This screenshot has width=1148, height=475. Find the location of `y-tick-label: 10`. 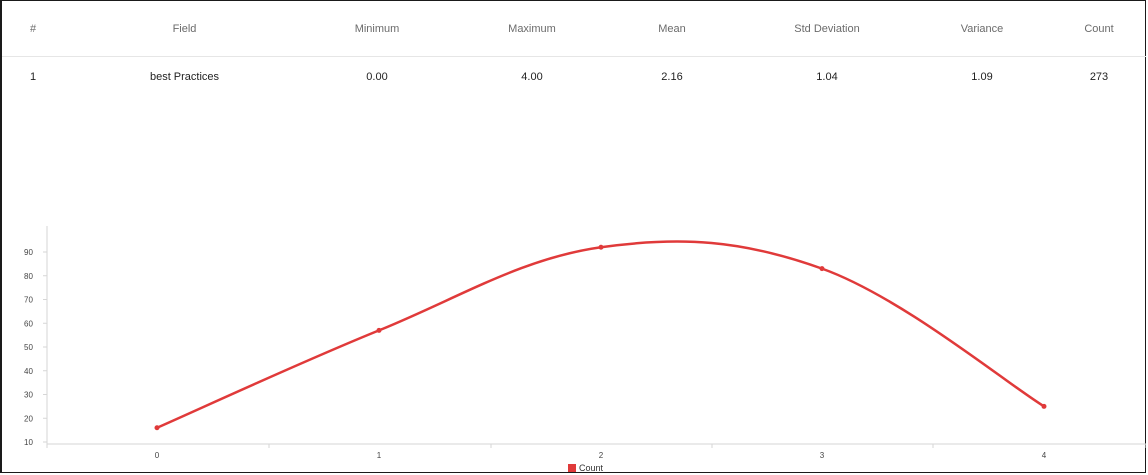

y-tick-label: 10 is located at coordinates (28, 442).